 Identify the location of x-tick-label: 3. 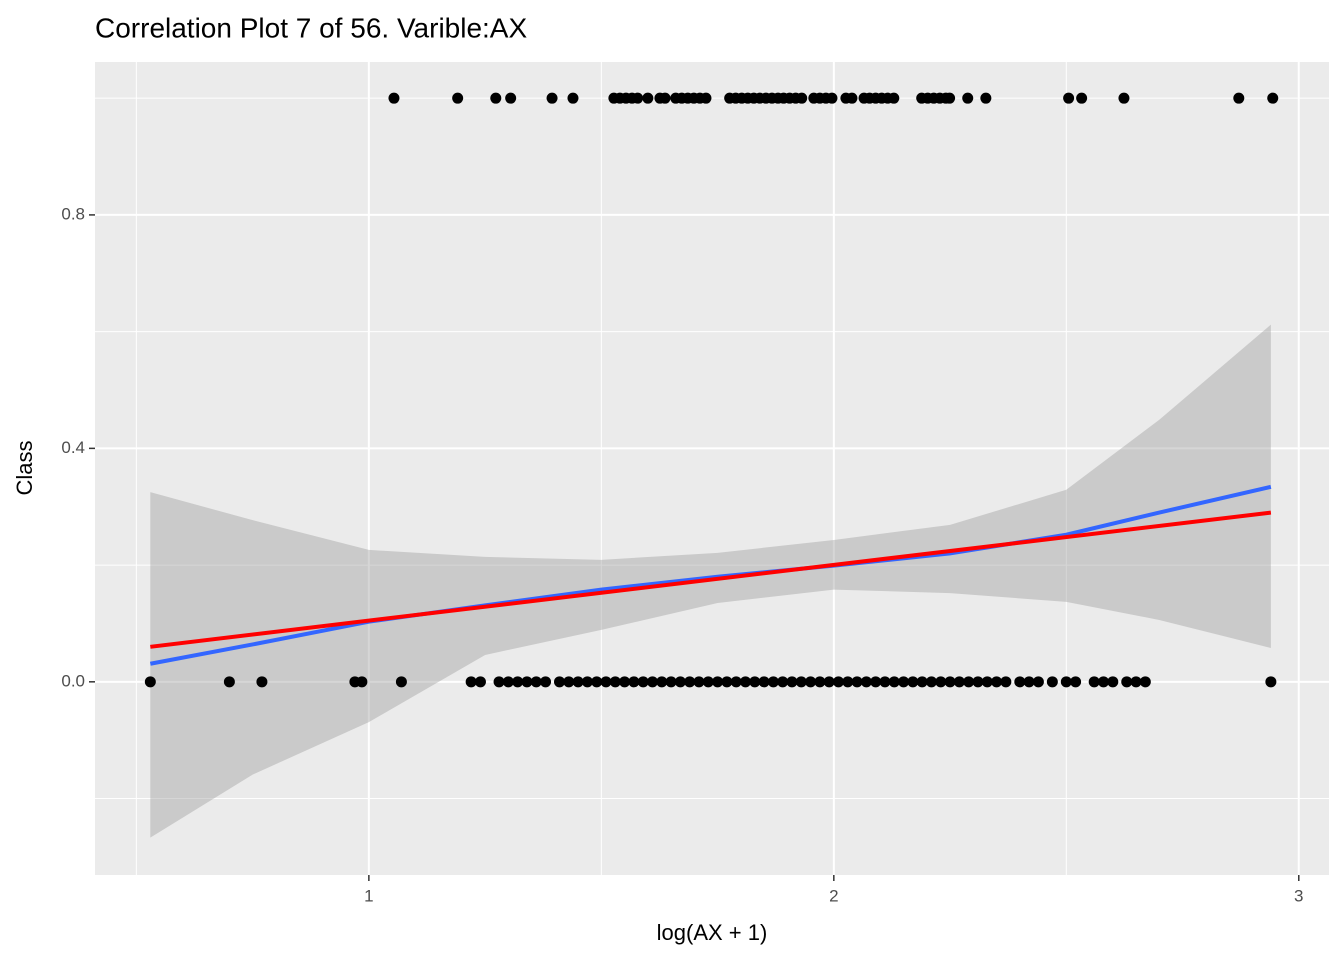
(1298, 895).